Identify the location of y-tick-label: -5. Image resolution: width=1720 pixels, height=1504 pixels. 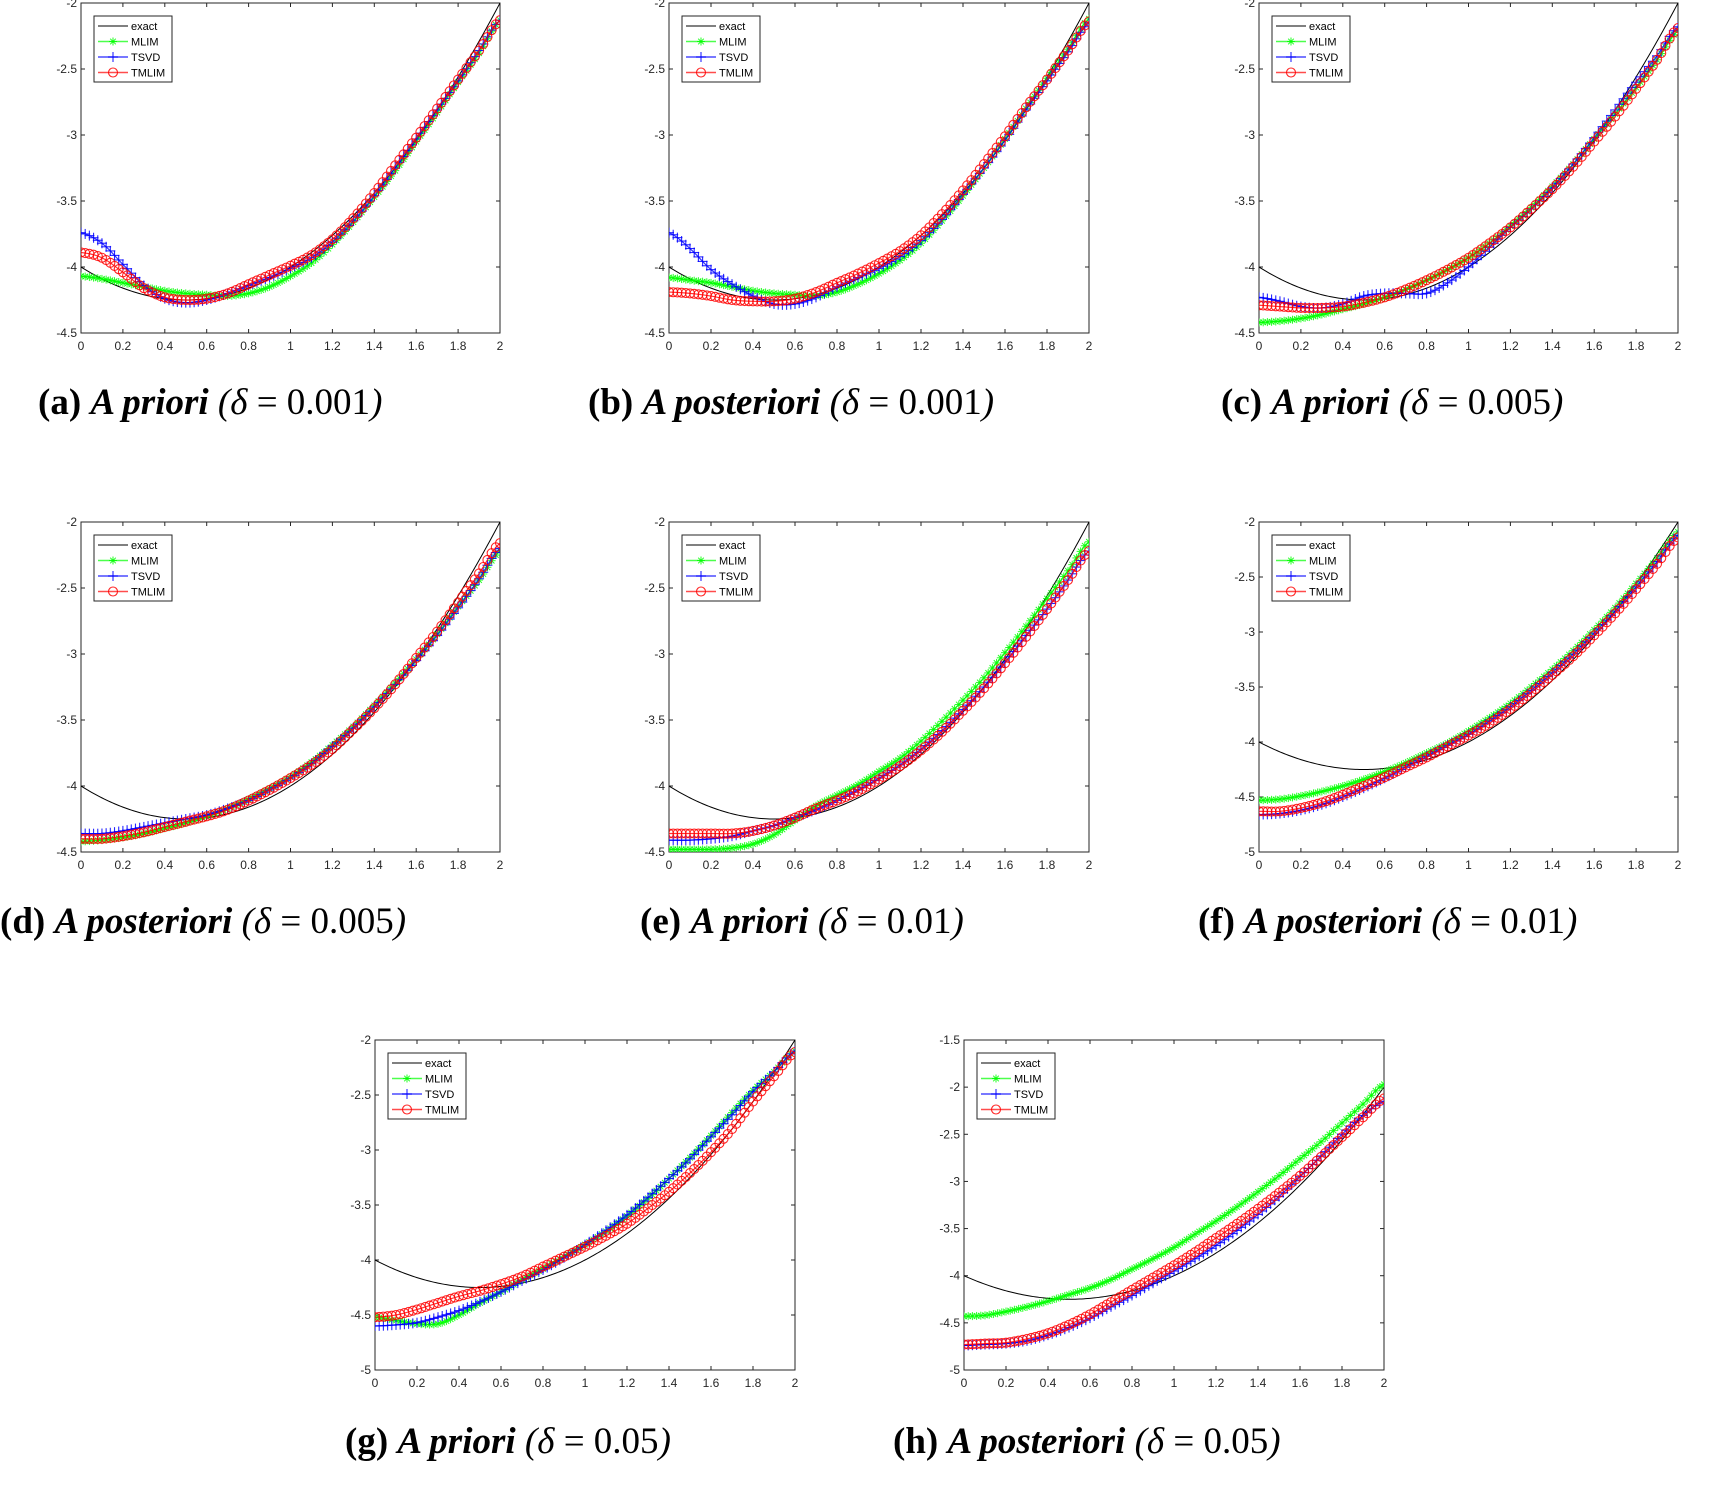
(365, 1370).